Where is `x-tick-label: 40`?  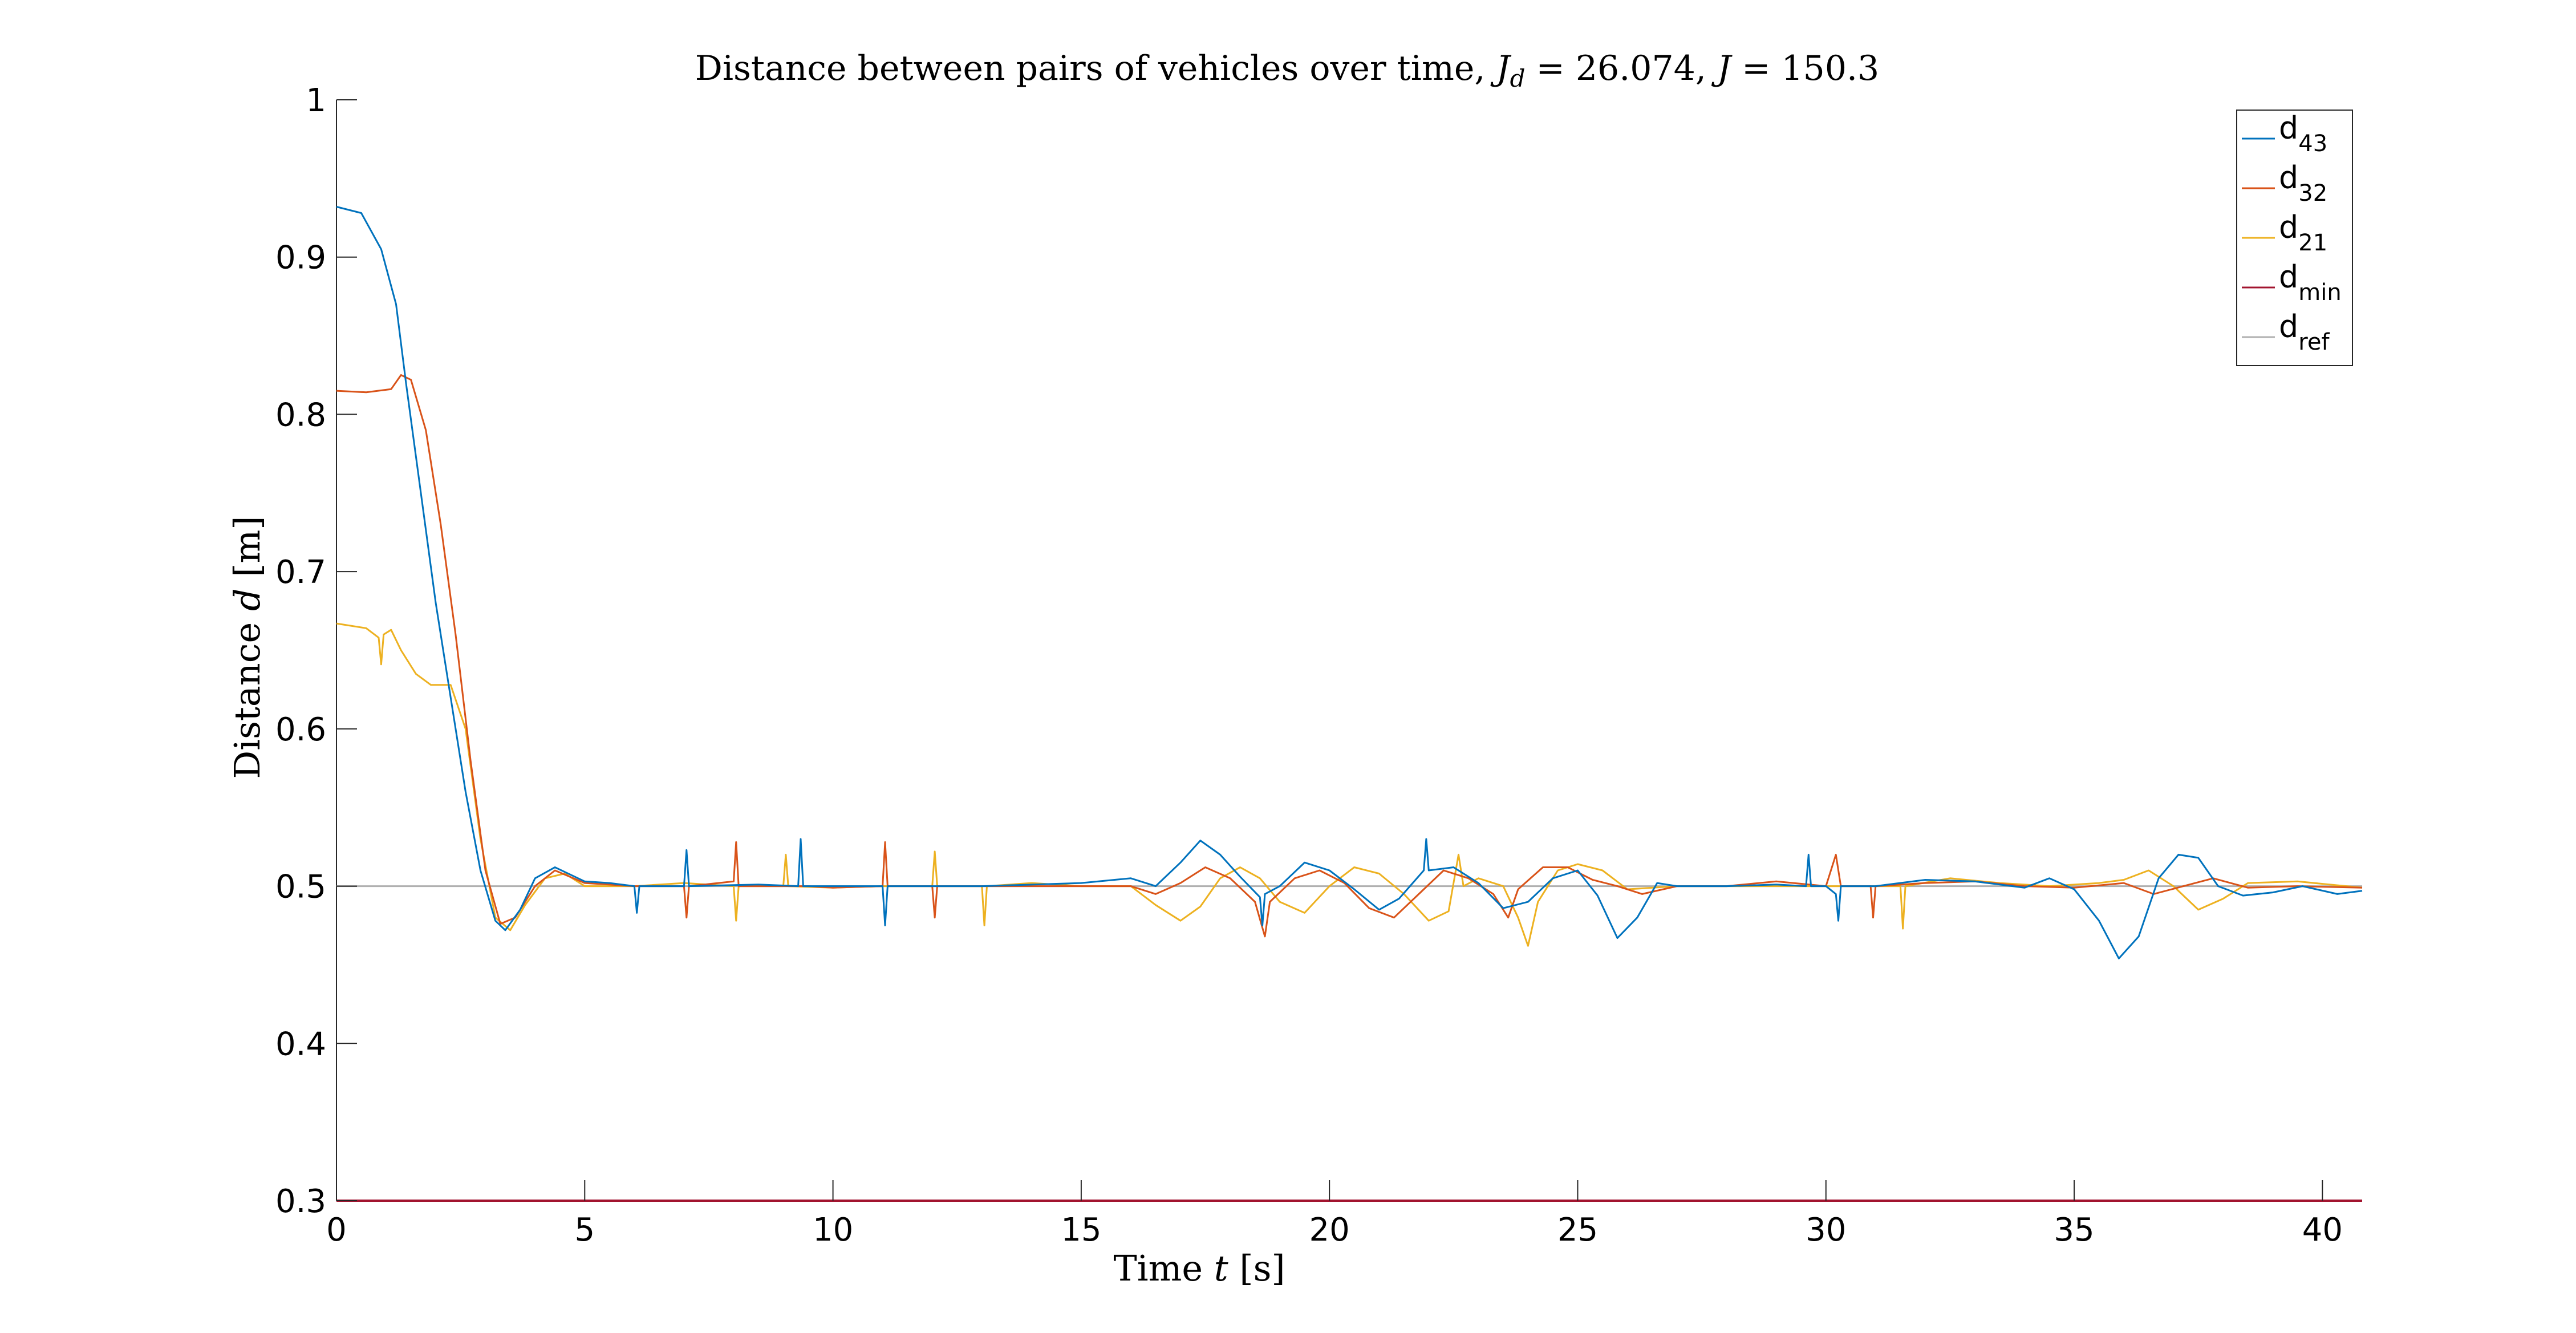 x-tick-label: 40 is located at coordinates (2323, 1230).